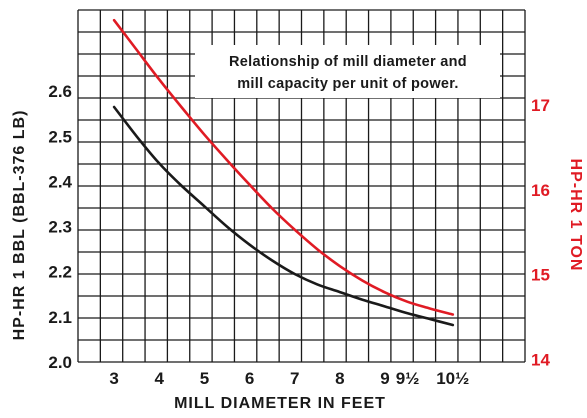  Describe the element at coordinates (60, 91) in the screenshot. I see `y-left-tick-label: 2.6` at that location.